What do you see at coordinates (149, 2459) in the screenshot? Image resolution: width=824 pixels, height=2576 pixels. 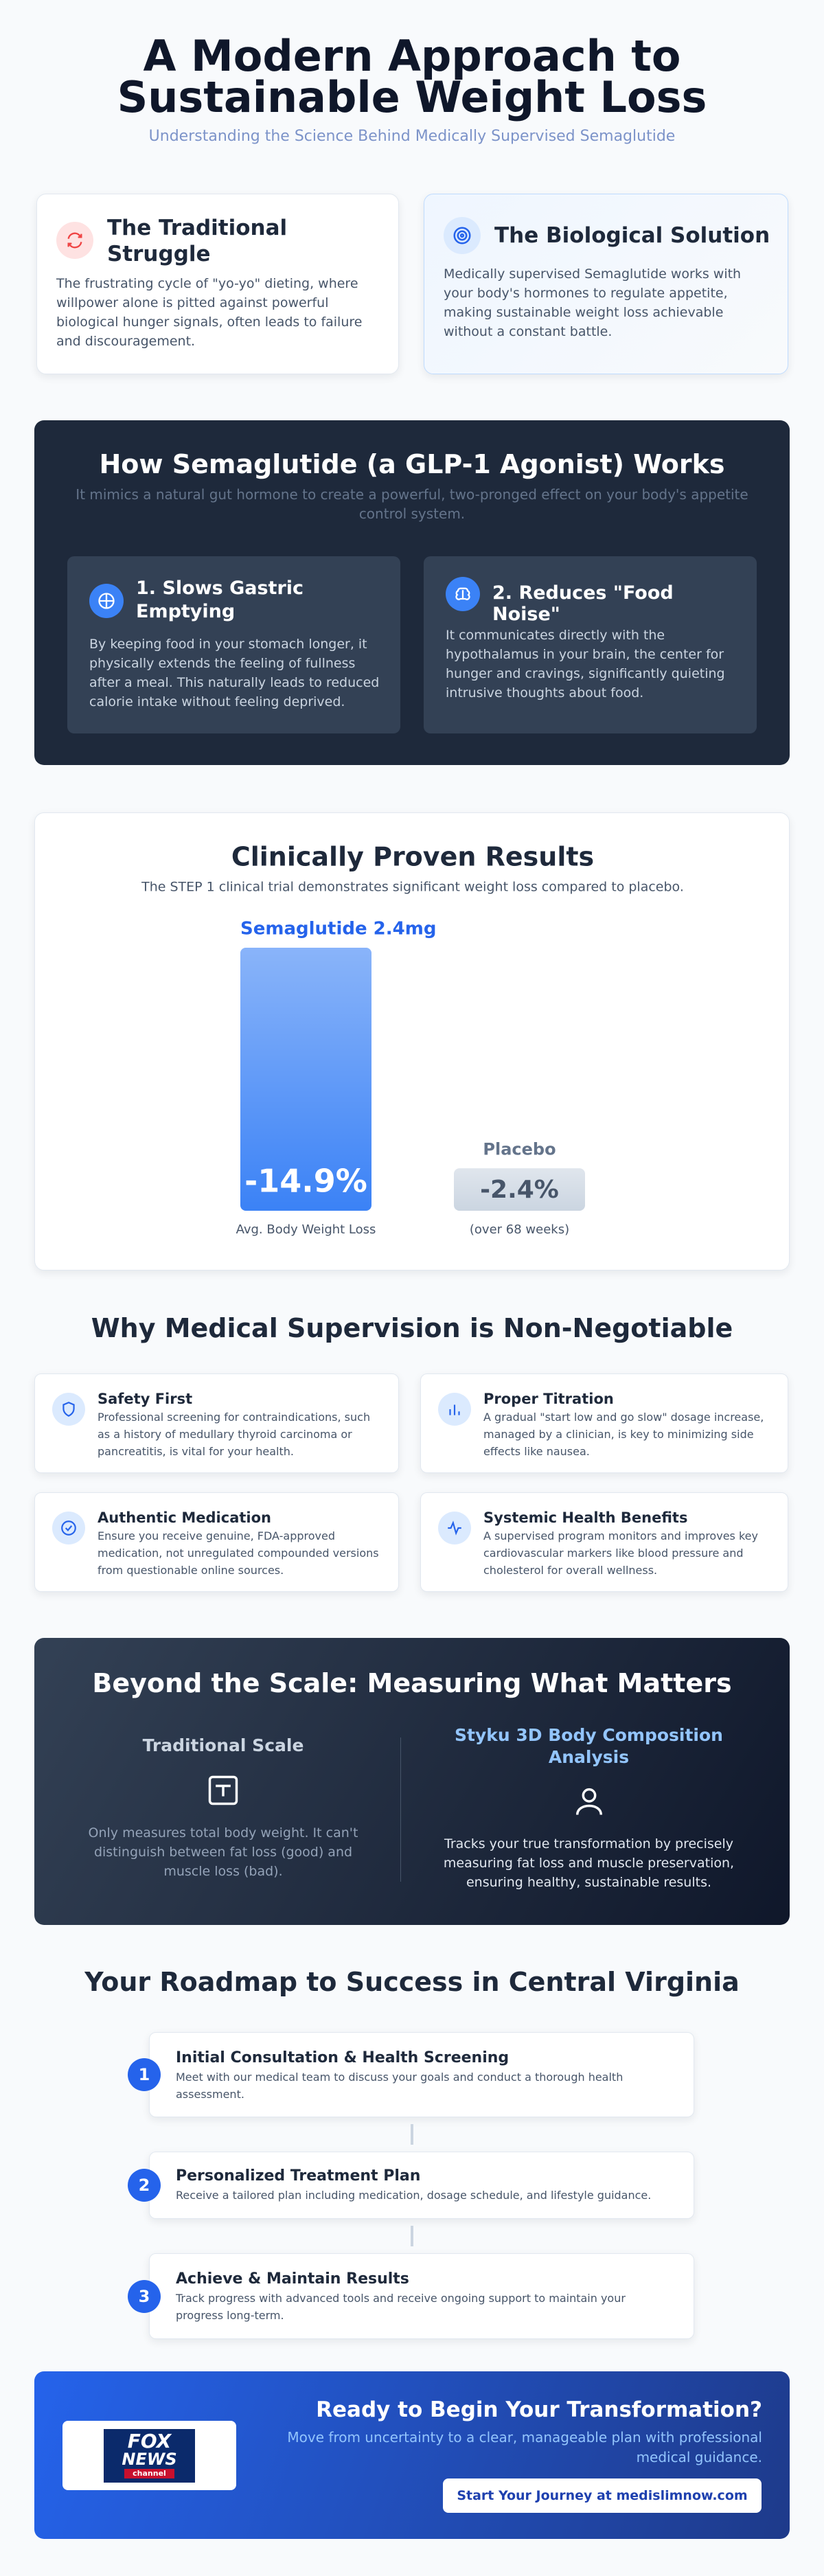 I see `logo-text: NEWS` at bounding box center [149, 2459].